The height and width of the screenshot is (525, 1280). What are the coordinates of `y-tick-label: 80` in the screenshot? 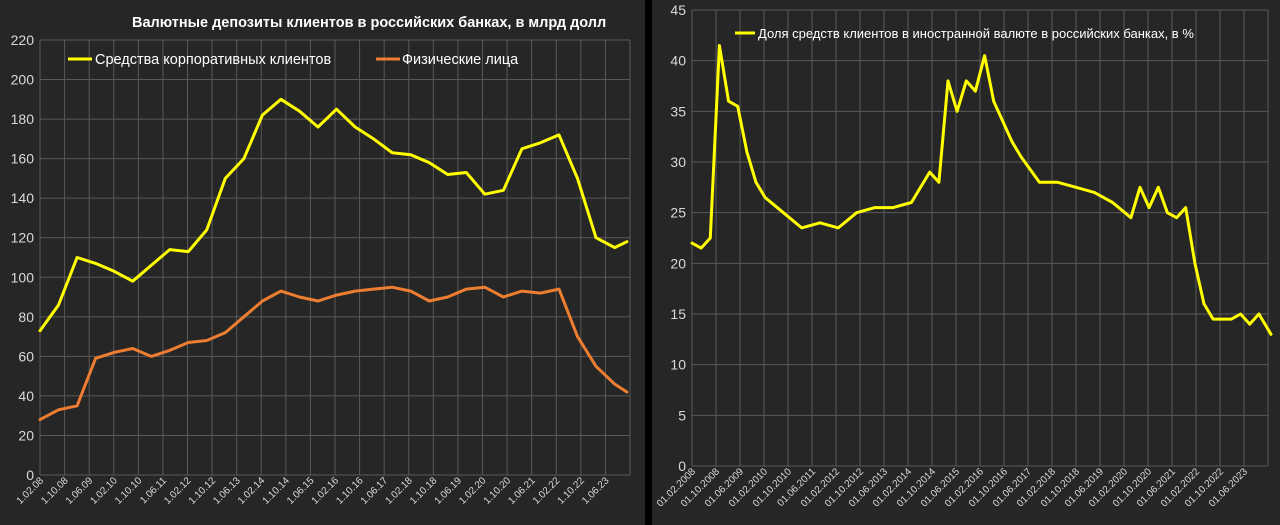 It's located at (26, 317).